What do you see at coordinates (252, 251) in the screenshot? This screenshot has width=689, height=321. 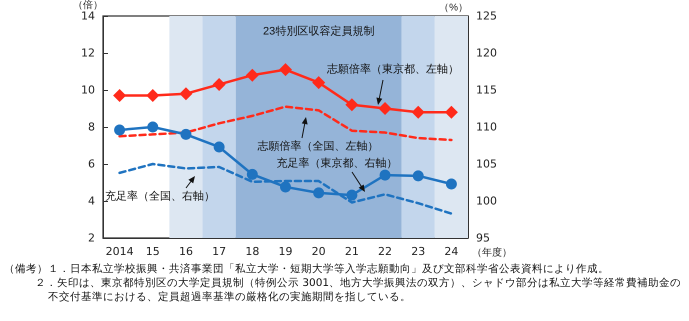 I see `x-tick-label: 18` at bounding box center [252, 251].